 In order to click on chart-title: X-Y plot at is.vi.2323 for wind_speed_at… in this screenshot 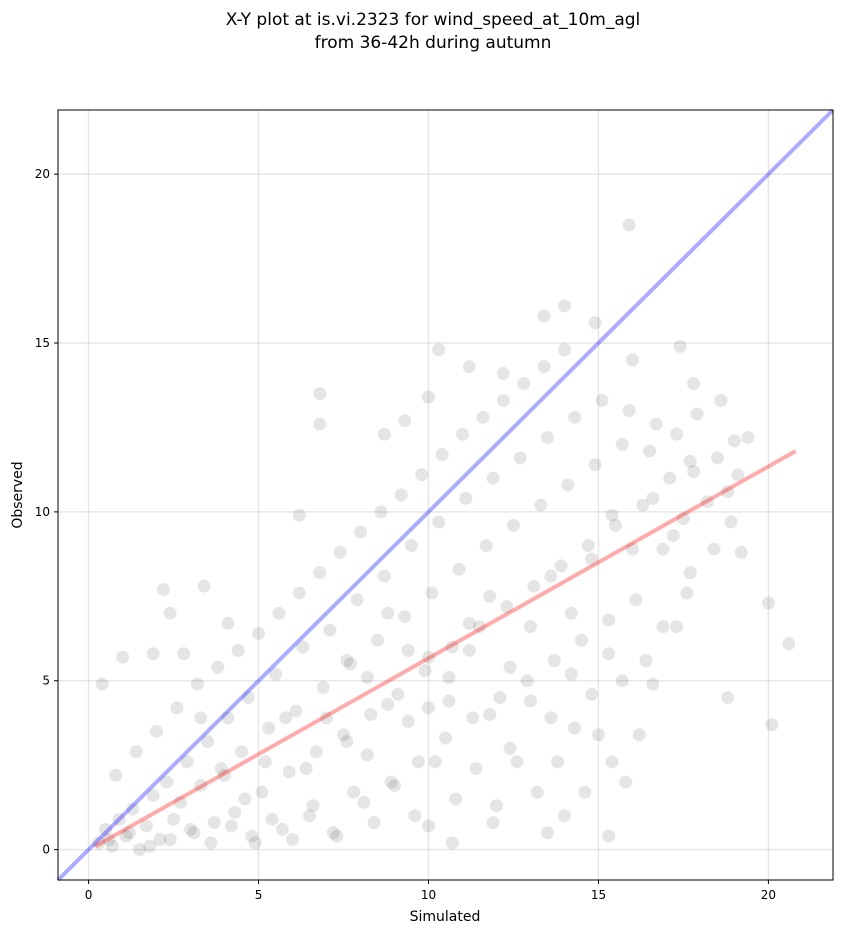, I will do `click(433, 20)`.